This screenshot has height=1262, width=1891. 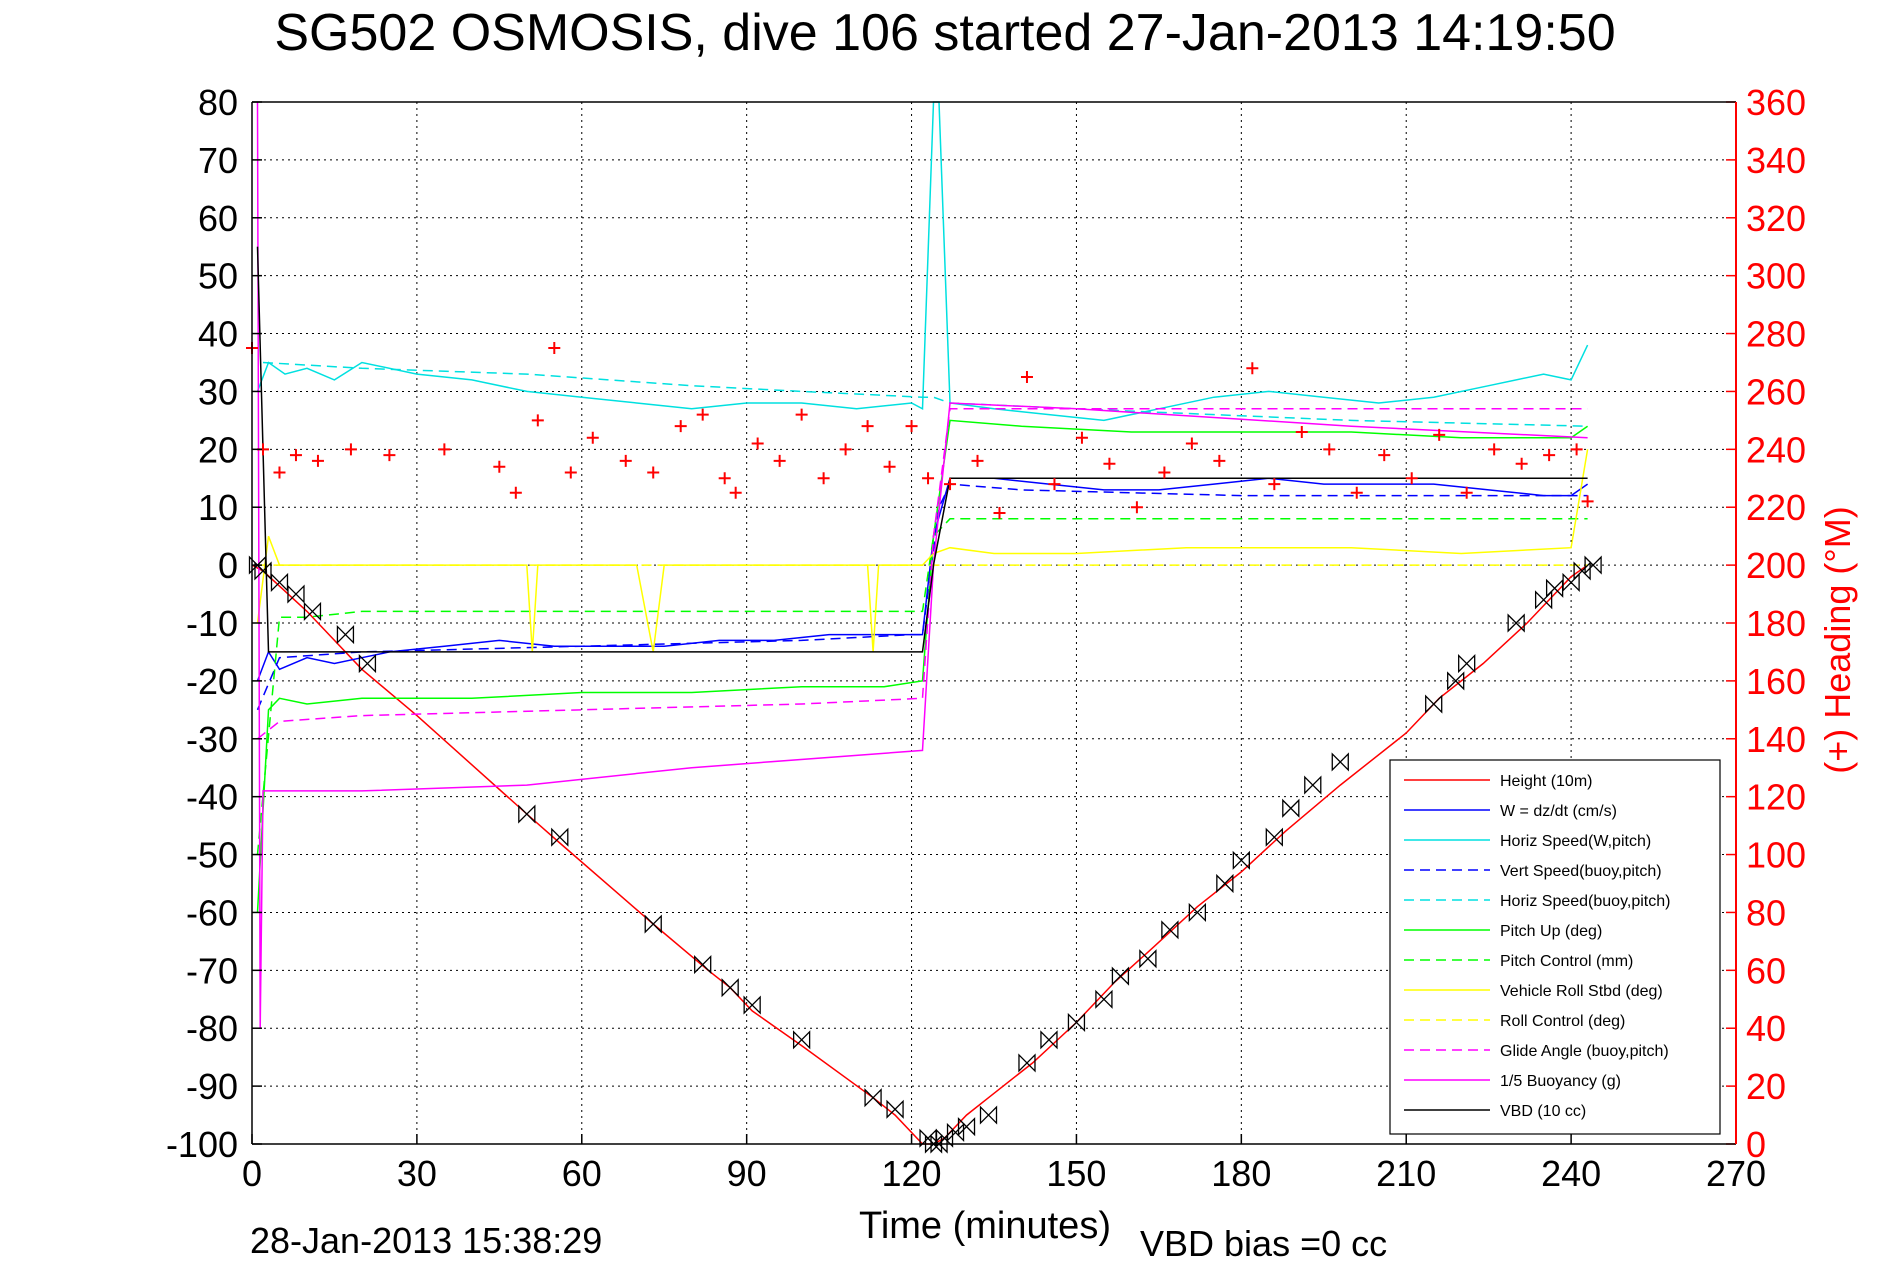 What do you see at coordinates (218, 449) in the screenshot?
I see `y-tick-label-left: 20` at bounding box center [218, 449].